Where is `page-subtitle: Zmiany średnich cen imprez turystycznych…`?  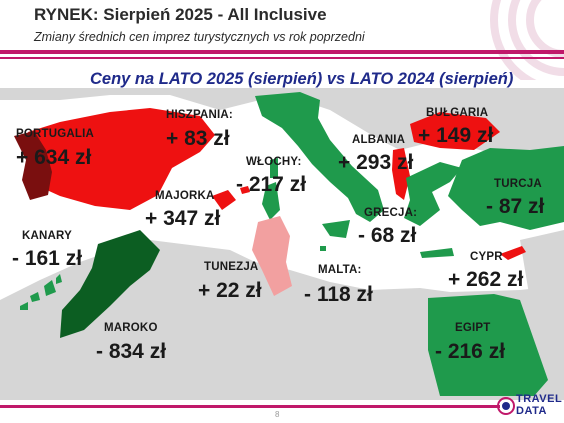
page-subtitle: Zmiany średnich cen imprez turystycznych… is located at coordinates (199, 37).